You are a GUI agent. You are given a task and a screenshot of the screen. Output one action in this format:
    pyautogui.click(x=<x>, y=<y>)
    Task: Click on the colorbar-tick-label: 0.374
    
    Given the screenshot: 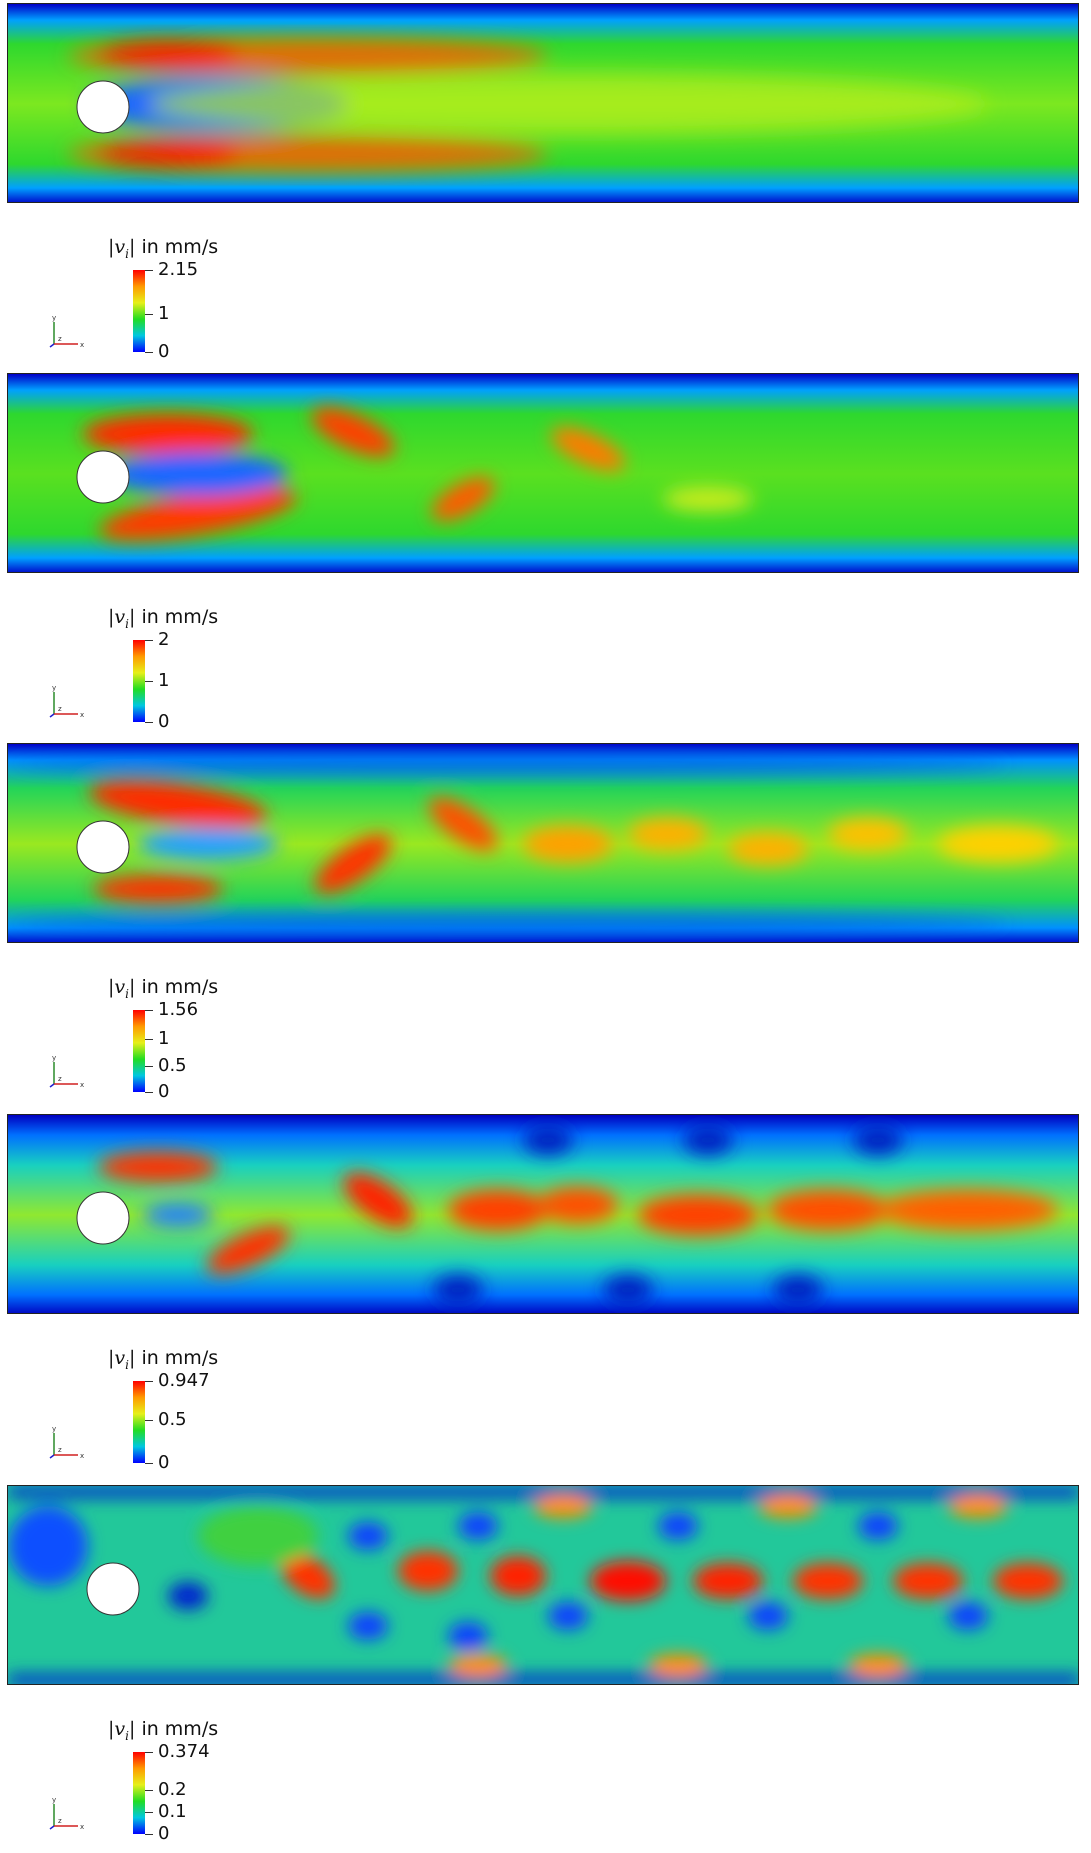 What is the action you would take?
    pyautogui.click(x=184, y=1751)
    